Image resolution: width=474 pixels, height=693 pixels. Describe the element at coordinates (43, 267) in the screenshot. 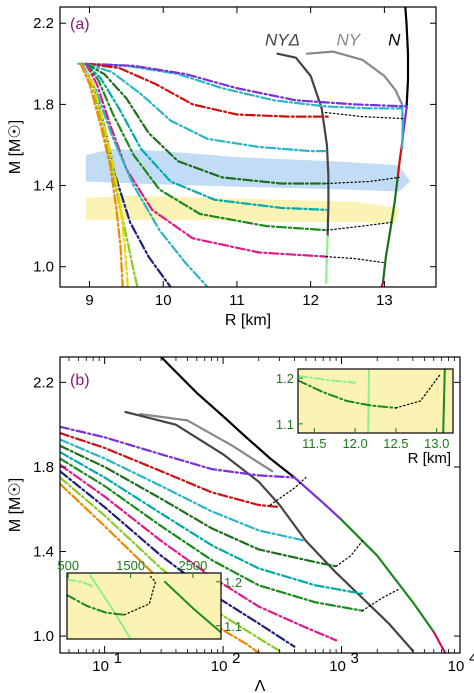

I see `y-tick-label-a-0: 1.0` at that location.